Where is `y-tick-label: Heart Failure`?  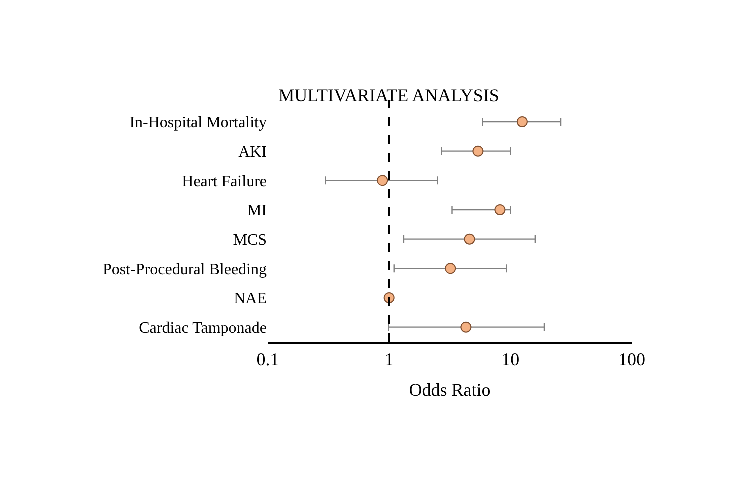
y-tick-label: Heart Failure is located at coordinates (224, 181).